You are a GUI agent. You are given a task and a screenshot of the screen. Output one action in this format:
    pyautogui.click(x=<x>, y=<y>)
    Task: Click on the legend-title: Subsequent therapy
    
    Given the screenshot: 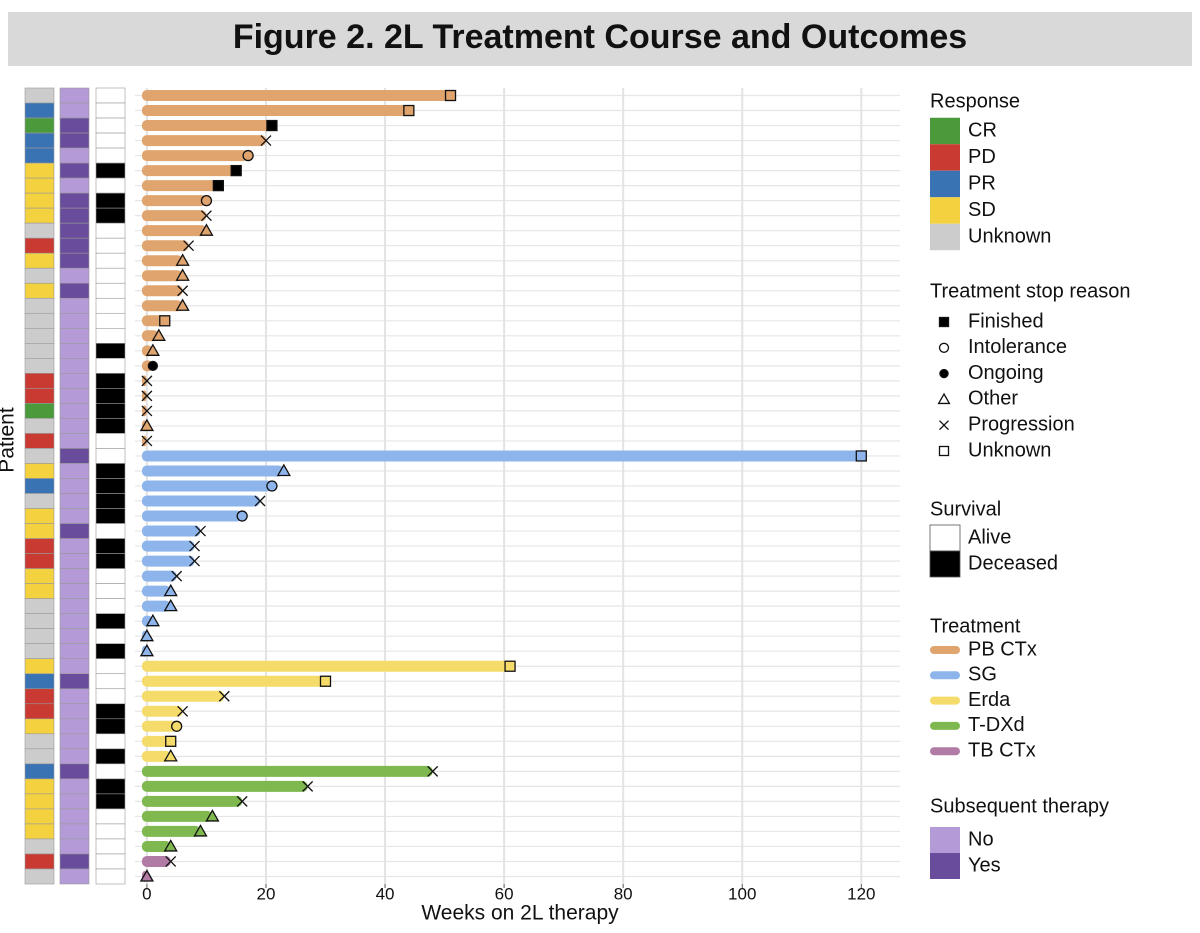 What is the action you would take?
    pyautogui.click(x=1019, y=806)
    